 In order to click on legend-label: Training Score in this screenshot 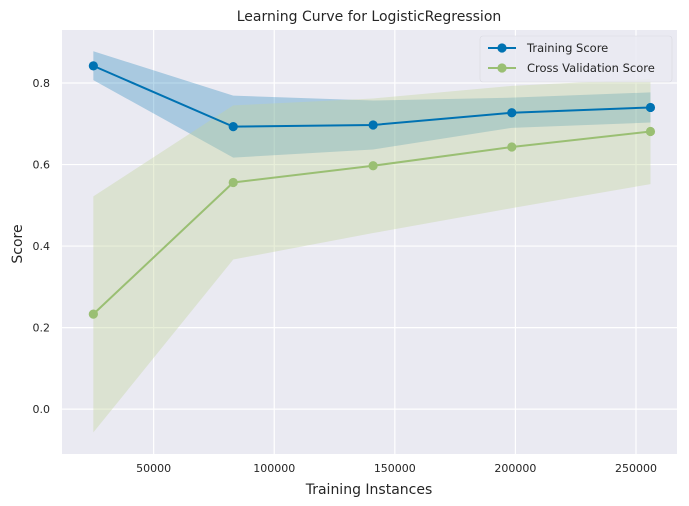, I will do `click(567, 48)`.